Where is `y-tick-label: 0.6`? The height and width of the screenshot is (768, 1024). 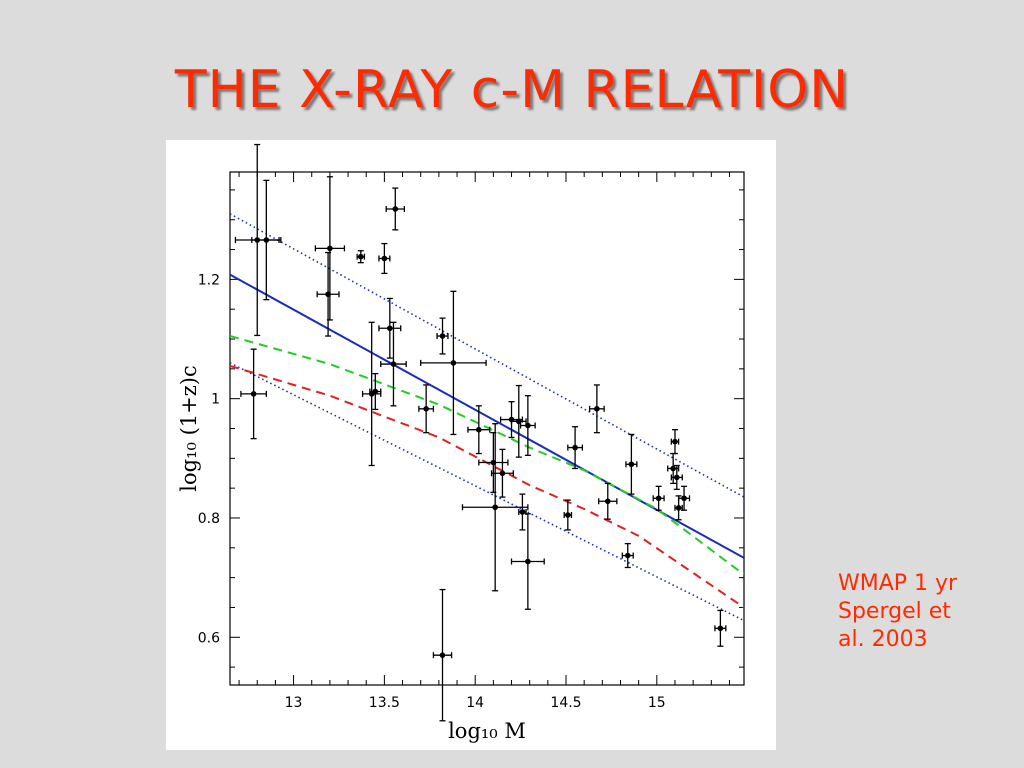
y-tick-label: 0.6 is located at coordinates (209, 638).